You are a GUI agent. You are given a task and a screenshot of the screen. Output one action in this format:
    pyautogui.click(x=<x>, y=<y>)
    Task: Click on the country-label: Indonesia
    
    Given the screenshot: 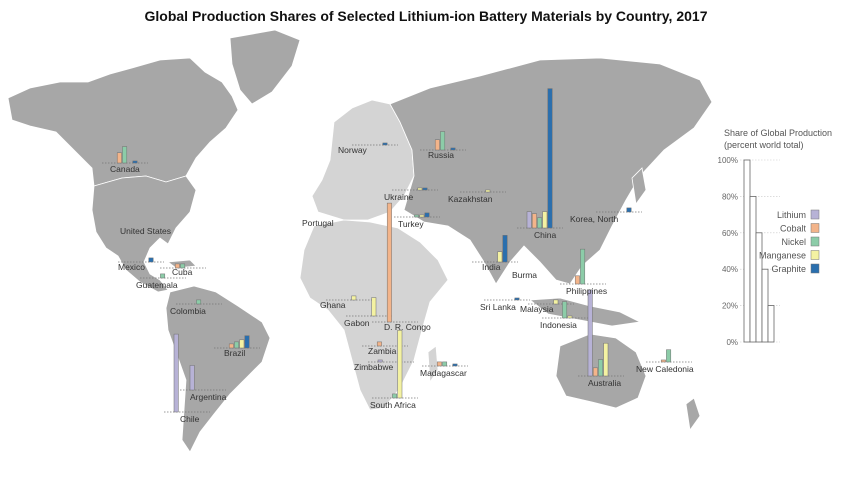 What is the action you would take?
    pyautogui.click(x=558, y=325)
    